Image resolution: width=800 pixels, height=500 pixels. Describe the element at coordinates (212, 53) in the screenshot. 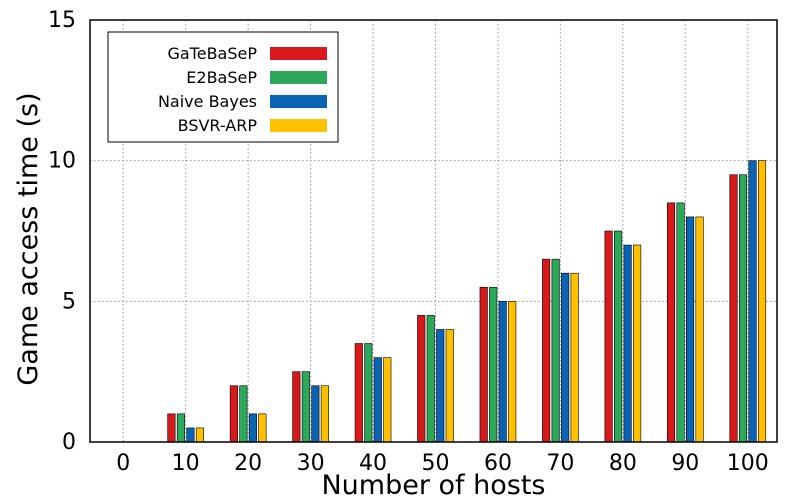

I see `legend-label: GaTeBaSeP` at that location.